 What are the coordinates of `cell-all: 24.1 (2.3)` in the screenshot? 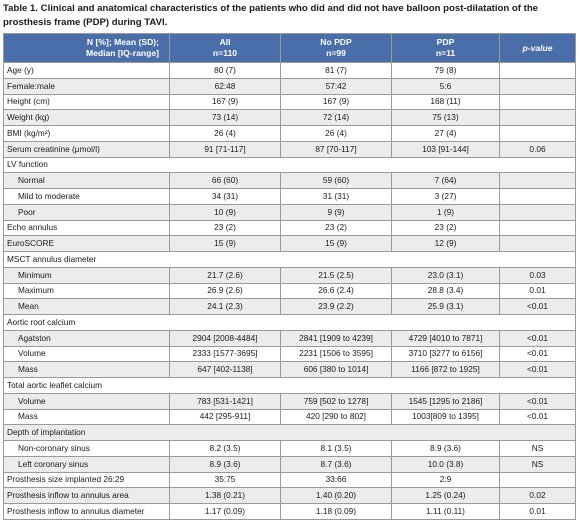 It's located at (225, 306).